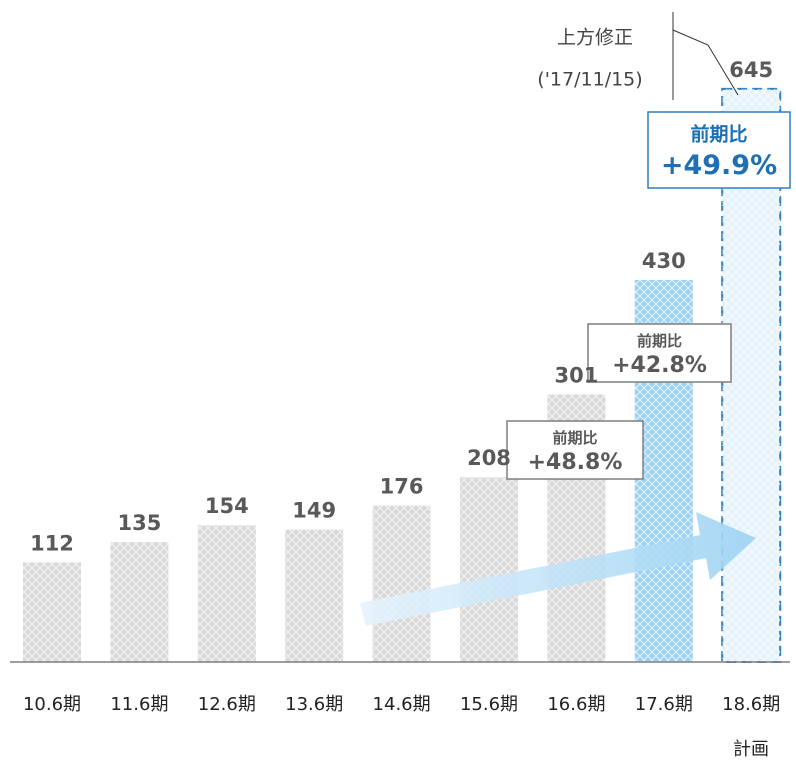 The height and width of the screenshot is (761, 796). I want to click on value-label: 176, so click(402, 487).